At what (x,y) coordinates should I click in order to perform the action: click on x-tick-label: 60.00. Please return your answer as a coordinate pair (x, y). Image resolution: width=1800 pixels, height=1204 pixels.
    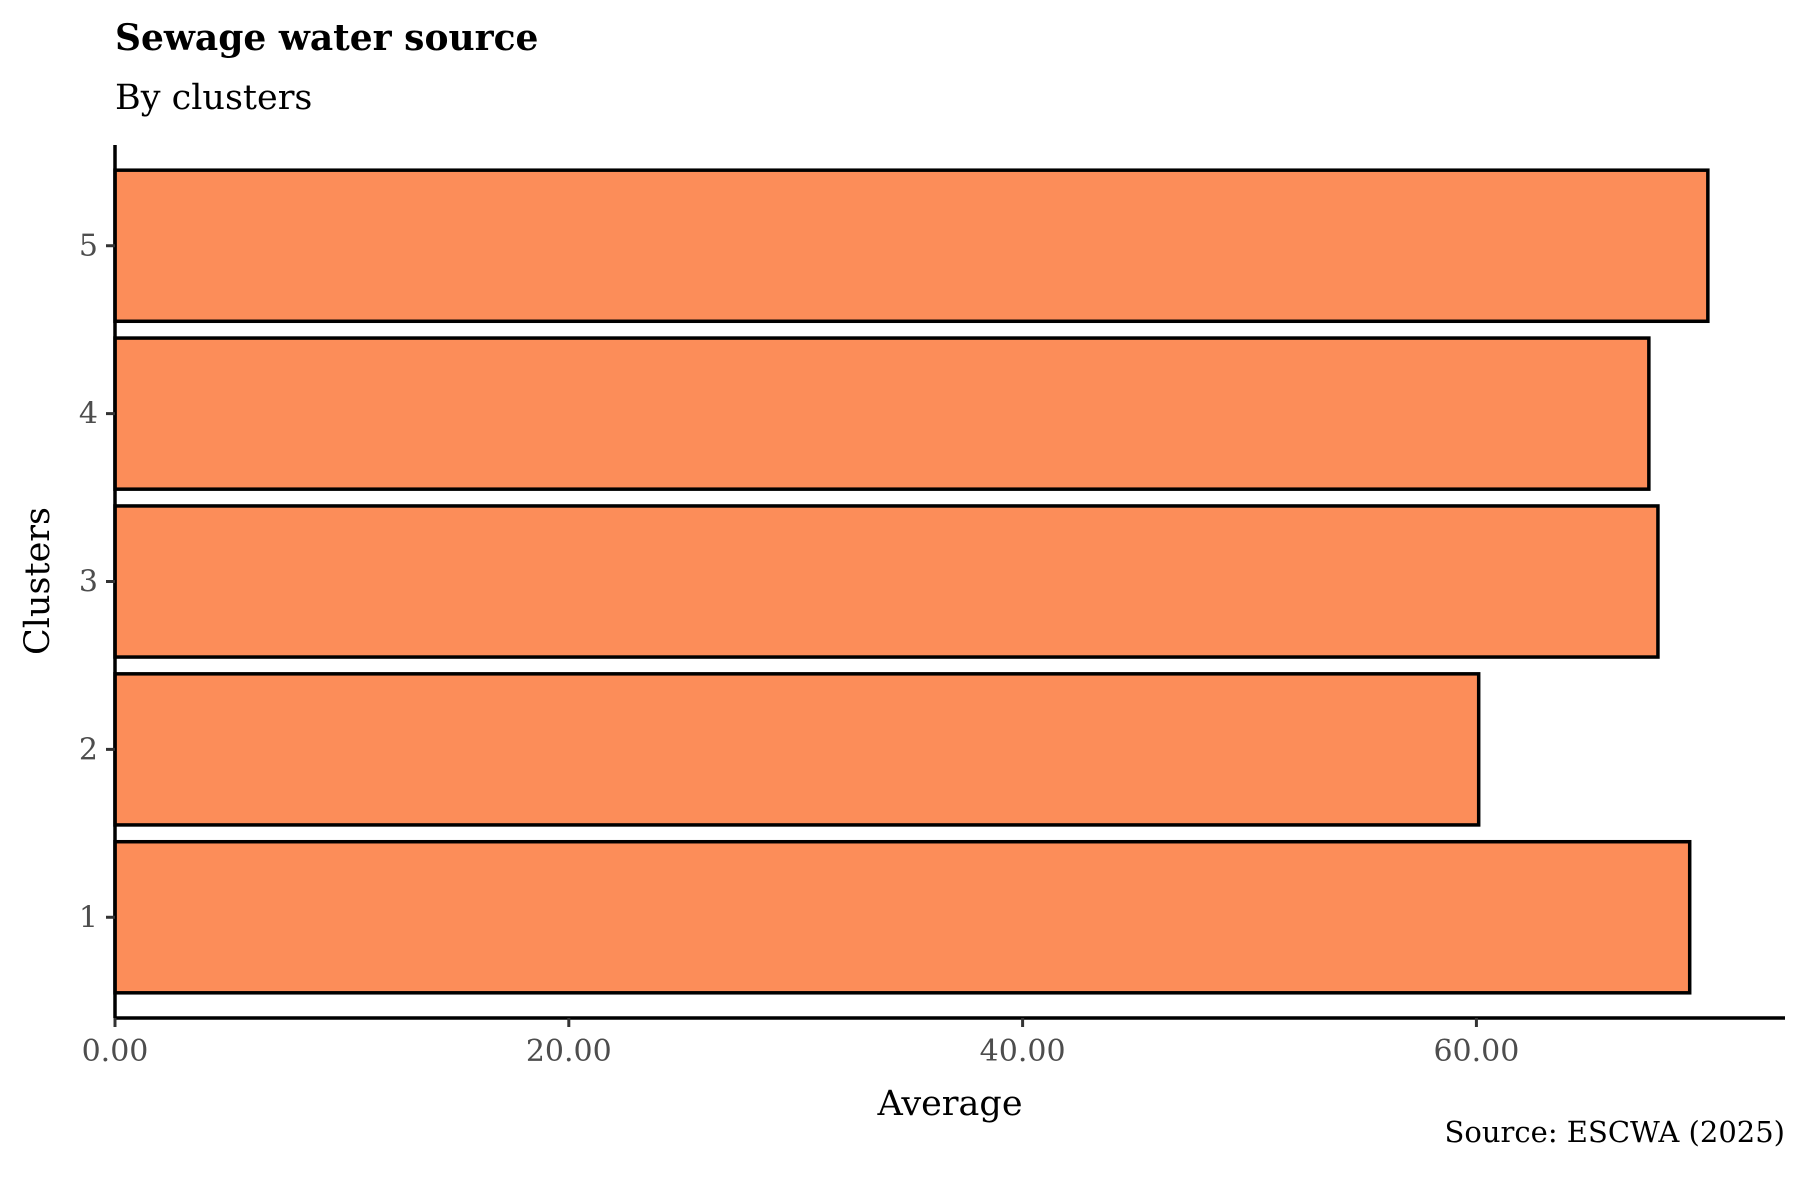
    Looking at the image, I should click on (1476, 1051).